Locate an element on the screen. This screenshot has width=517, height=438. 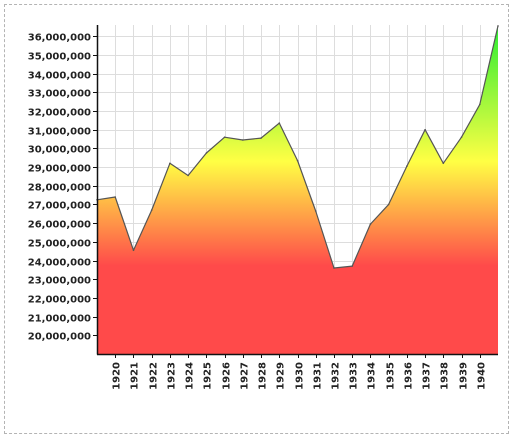
x-tick-label: 1939 is located at coordinates (464, 376).